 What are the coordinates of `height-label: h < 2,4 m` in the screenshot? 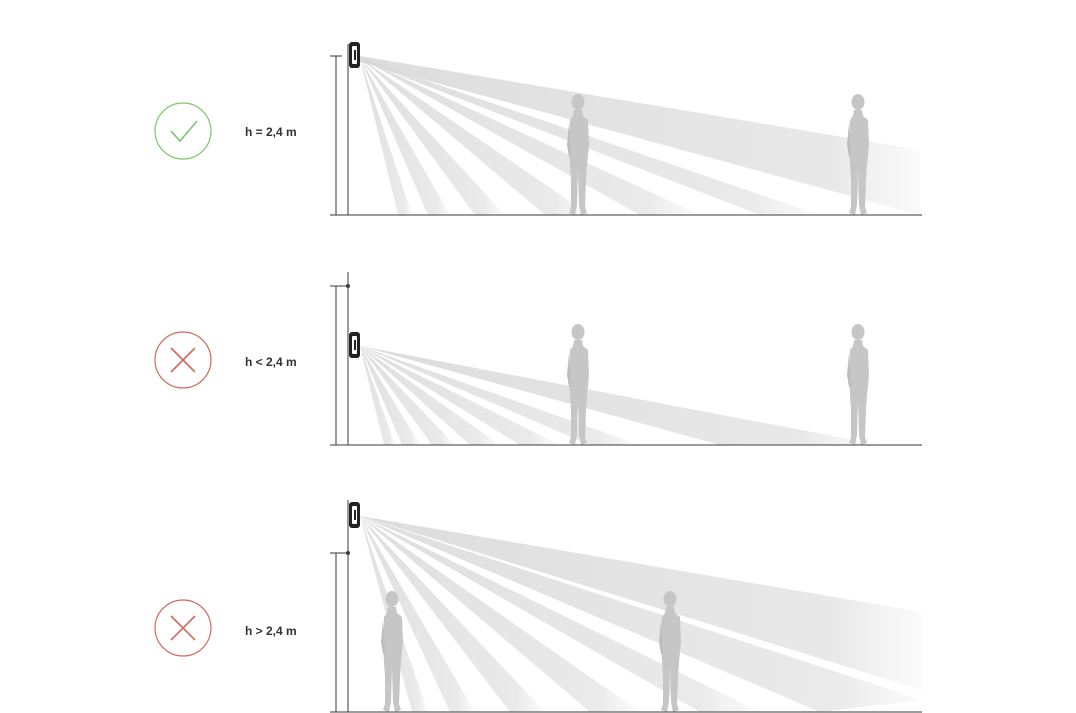 It's located at (271, 362).